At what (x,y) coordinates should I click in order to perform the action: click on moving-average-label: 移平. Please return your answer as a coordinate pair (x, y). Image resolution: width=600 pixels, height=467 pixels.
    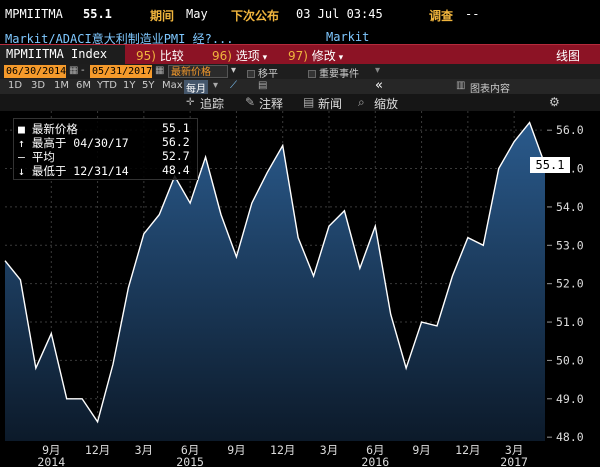
    Looking at the image, I should click on (268, 74).